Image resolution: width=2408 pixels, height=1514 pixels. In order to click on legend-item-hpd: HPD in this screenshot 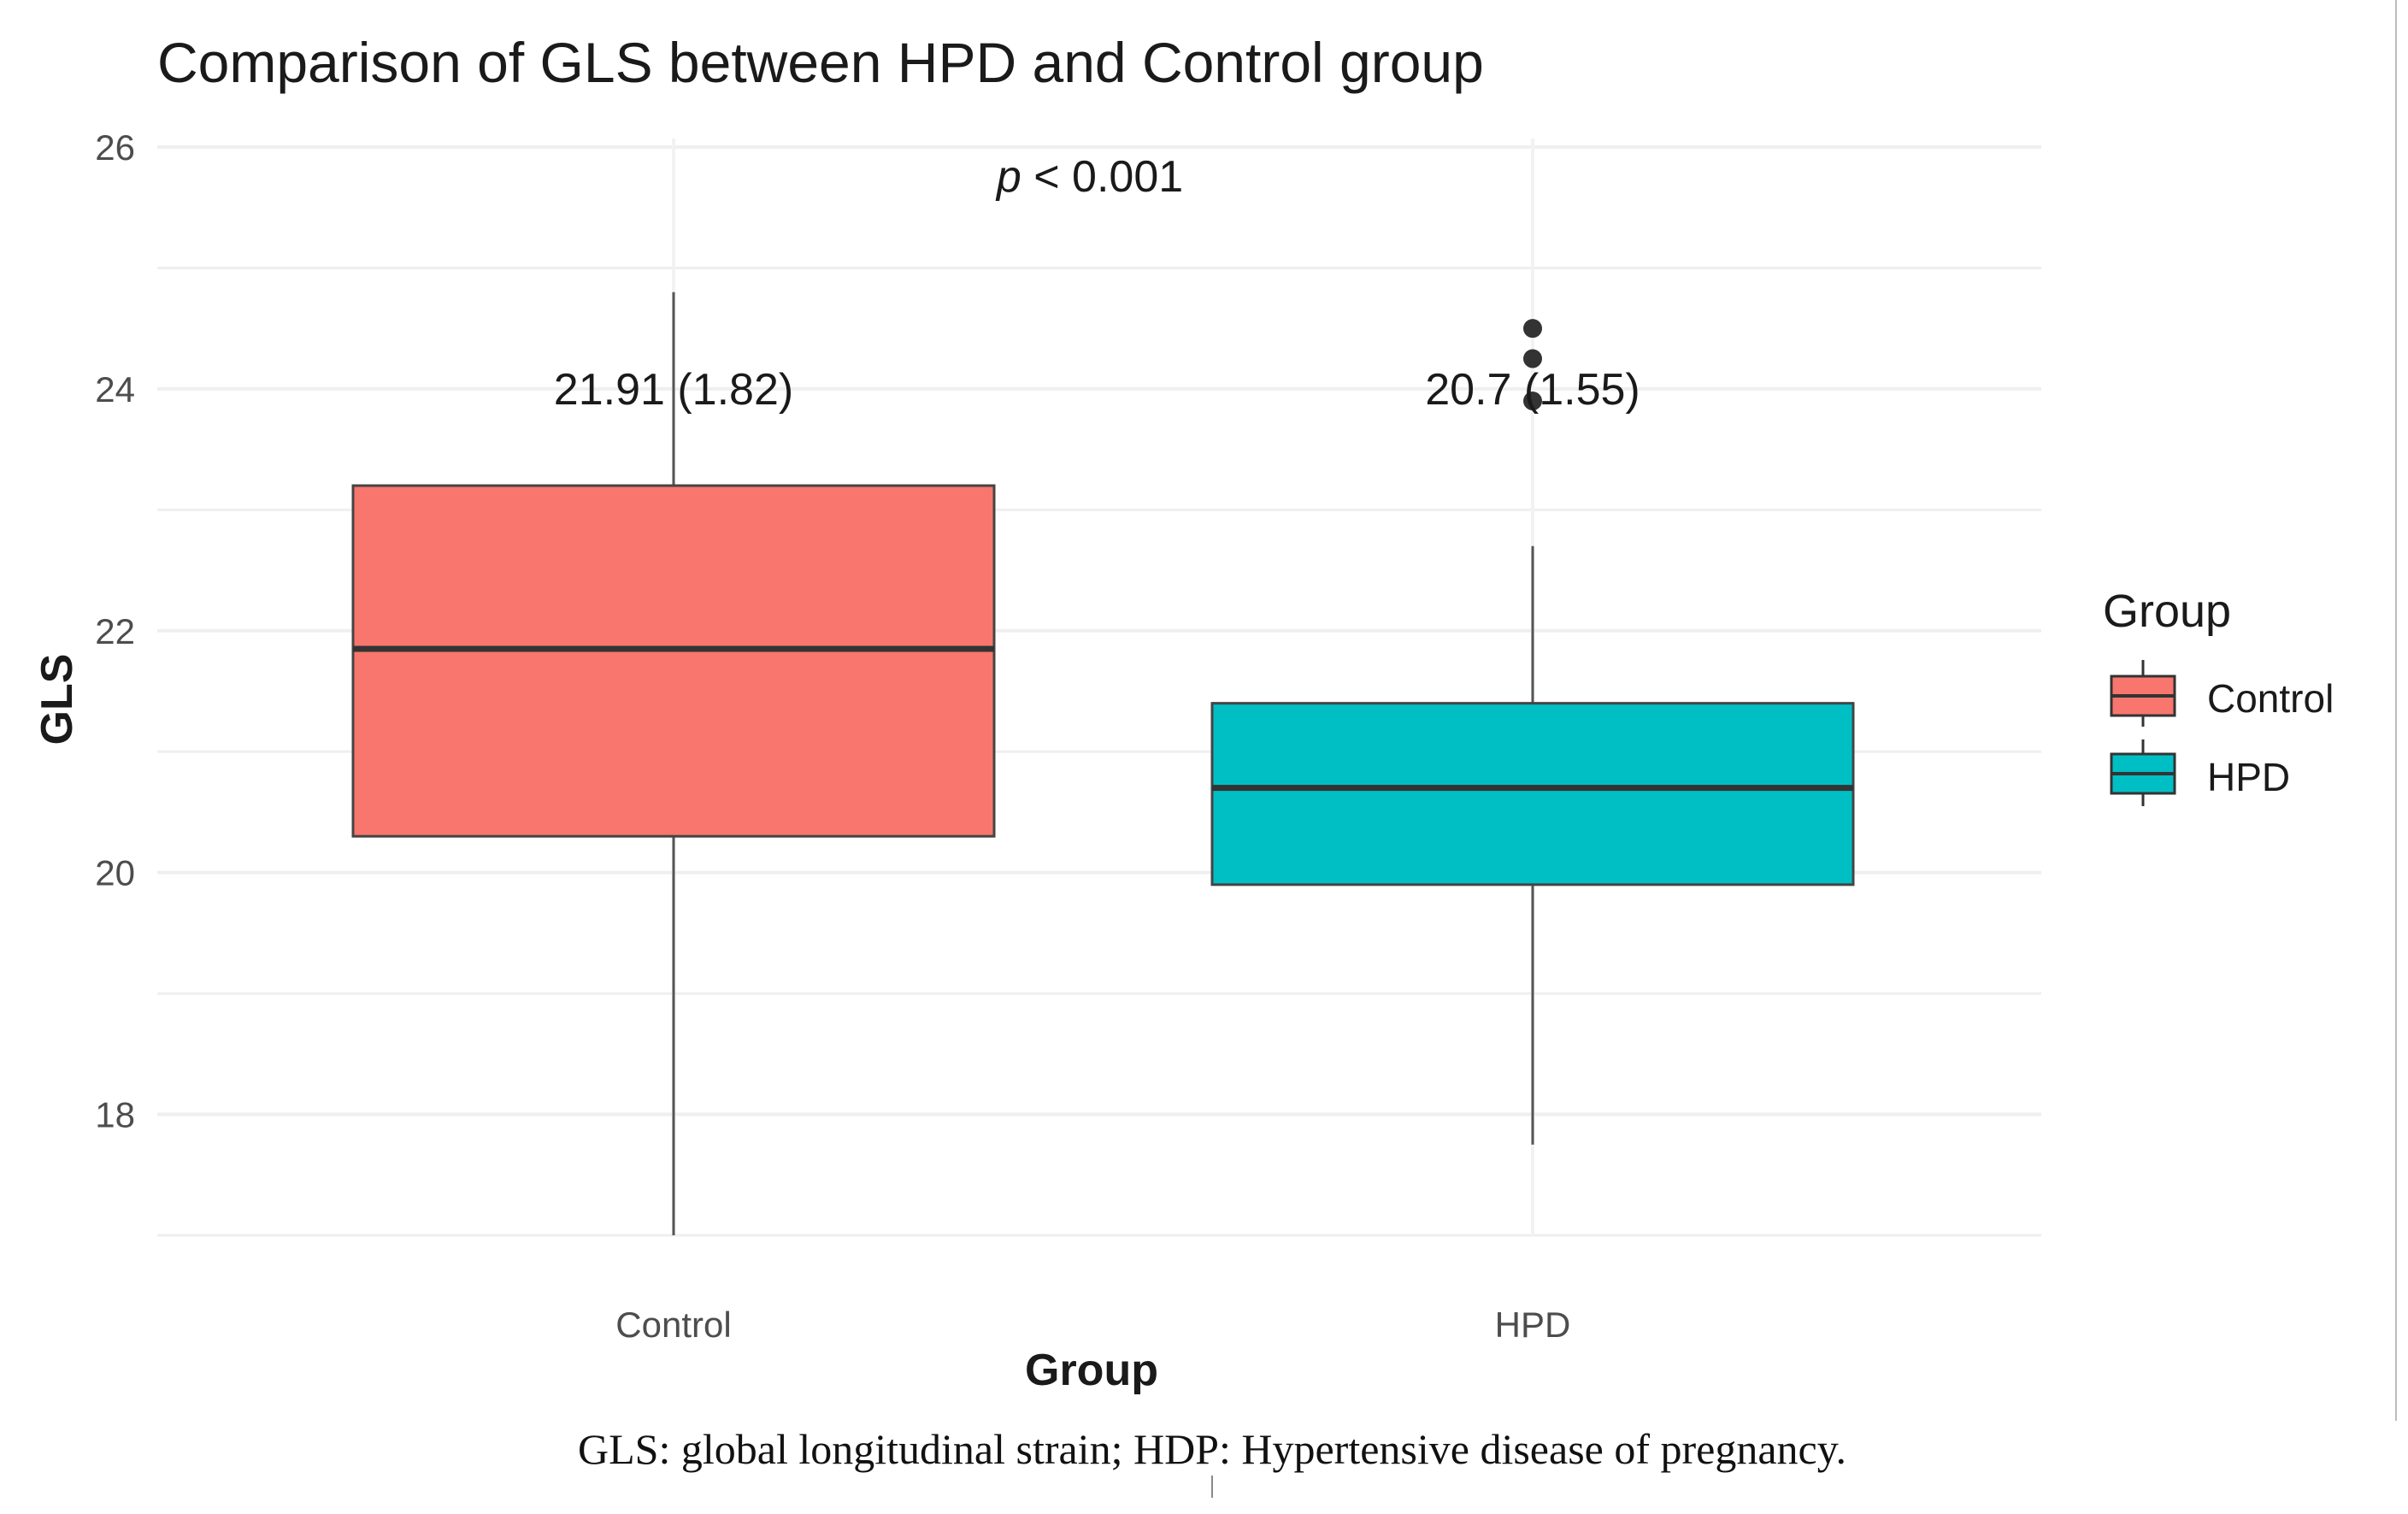, I will do `click(2200, 772)`.